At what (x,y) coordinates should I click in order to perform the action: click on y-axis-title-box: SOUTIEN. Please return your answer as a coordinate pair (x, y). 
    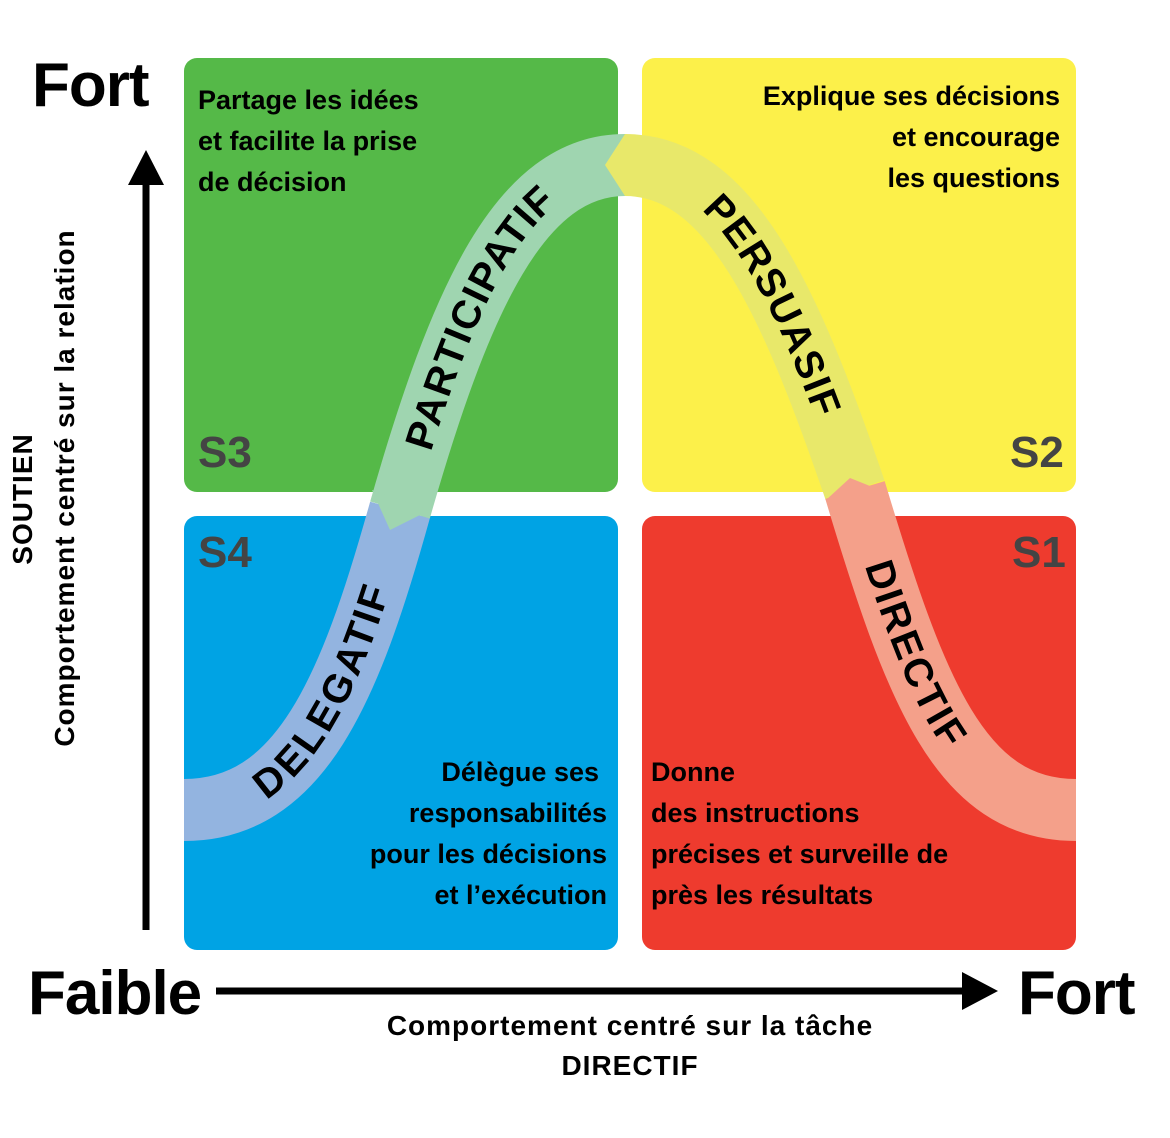
    Looking at the image, I should click on (23, 499).